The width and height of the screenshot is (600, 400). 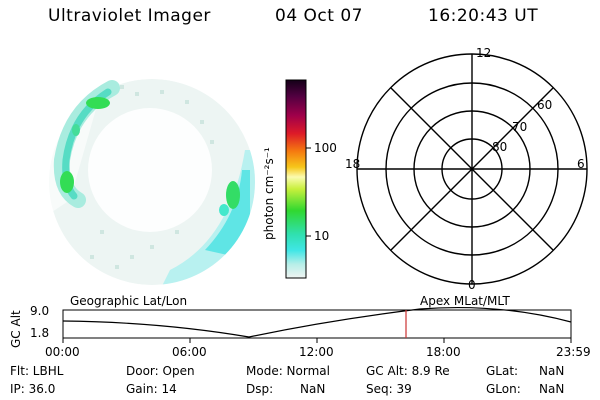 I want to click on colorbar-tick-10: 10, so click(x=322, y=236).